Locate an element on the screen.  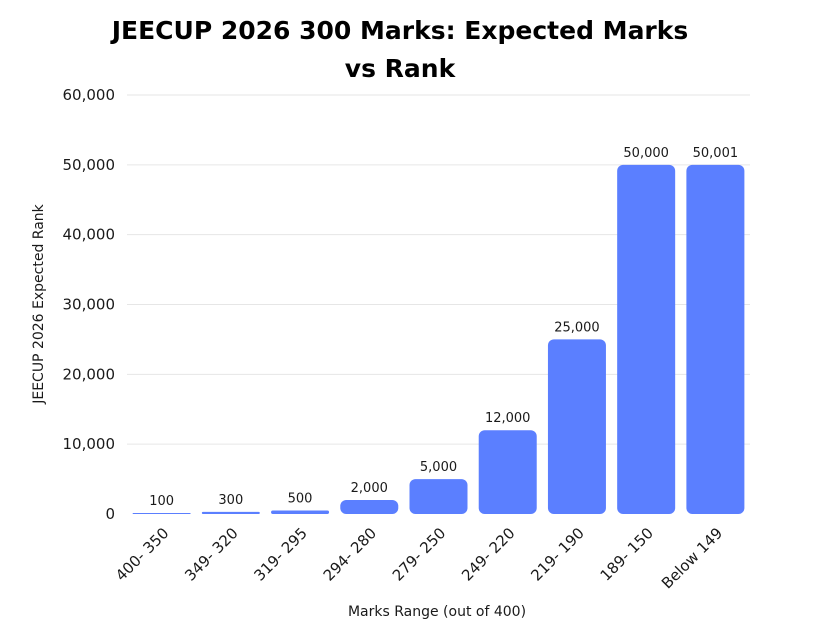
y-axis-ticks: 0 10,000 20,000 30,000 40,000 50,000 60,000 is located at coordinates (89, 304).